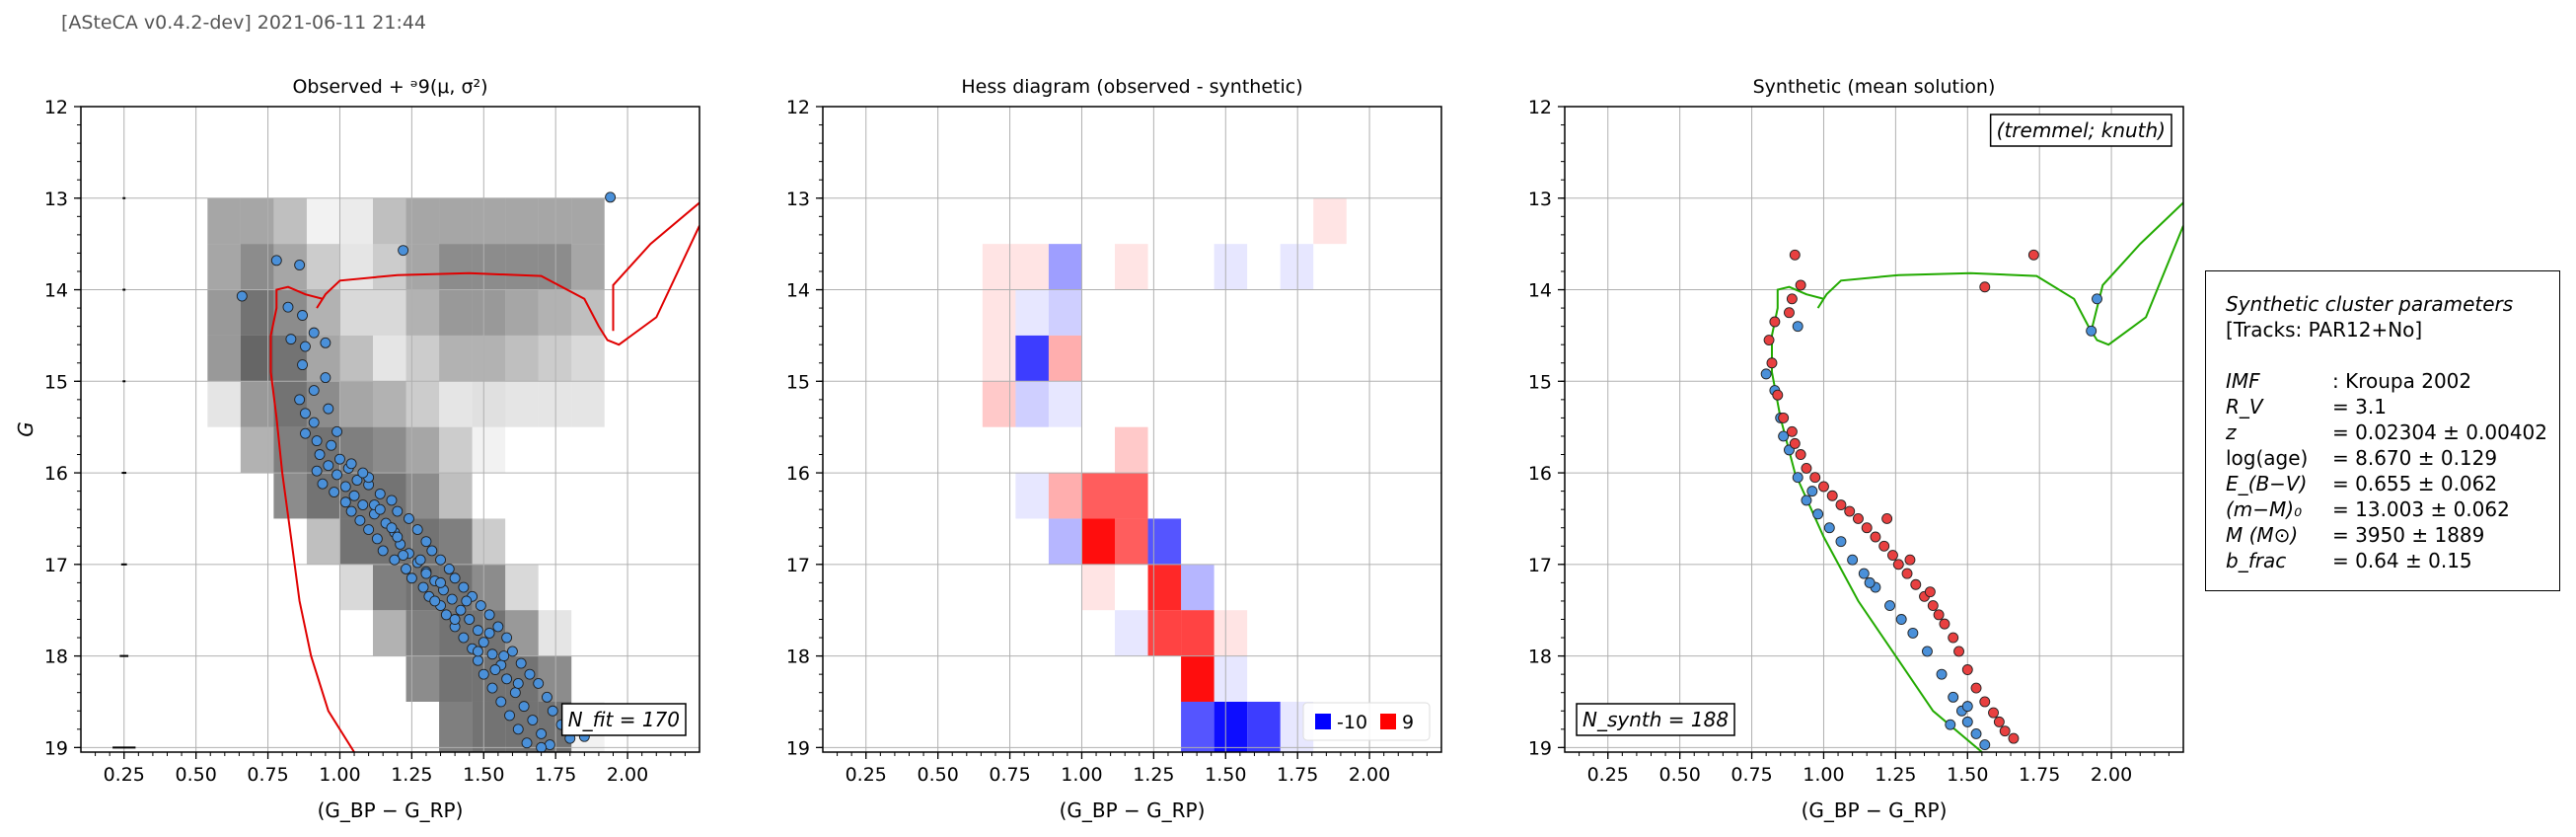 This screenshot has height=837, width=2576. I want to click on y-tick-label: 18, so click(56, 658).